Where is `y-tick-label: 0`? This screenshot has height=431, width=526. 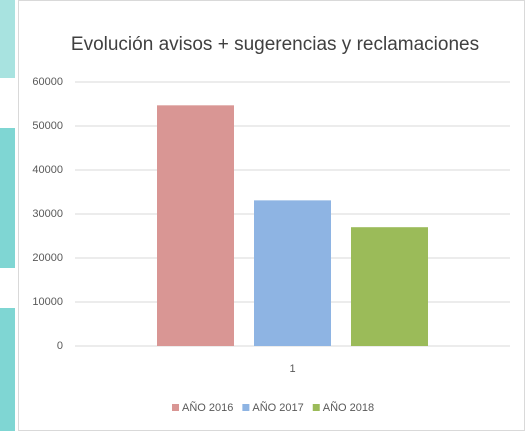 y-tick-label: 0 is located at coordinates (60, 346).